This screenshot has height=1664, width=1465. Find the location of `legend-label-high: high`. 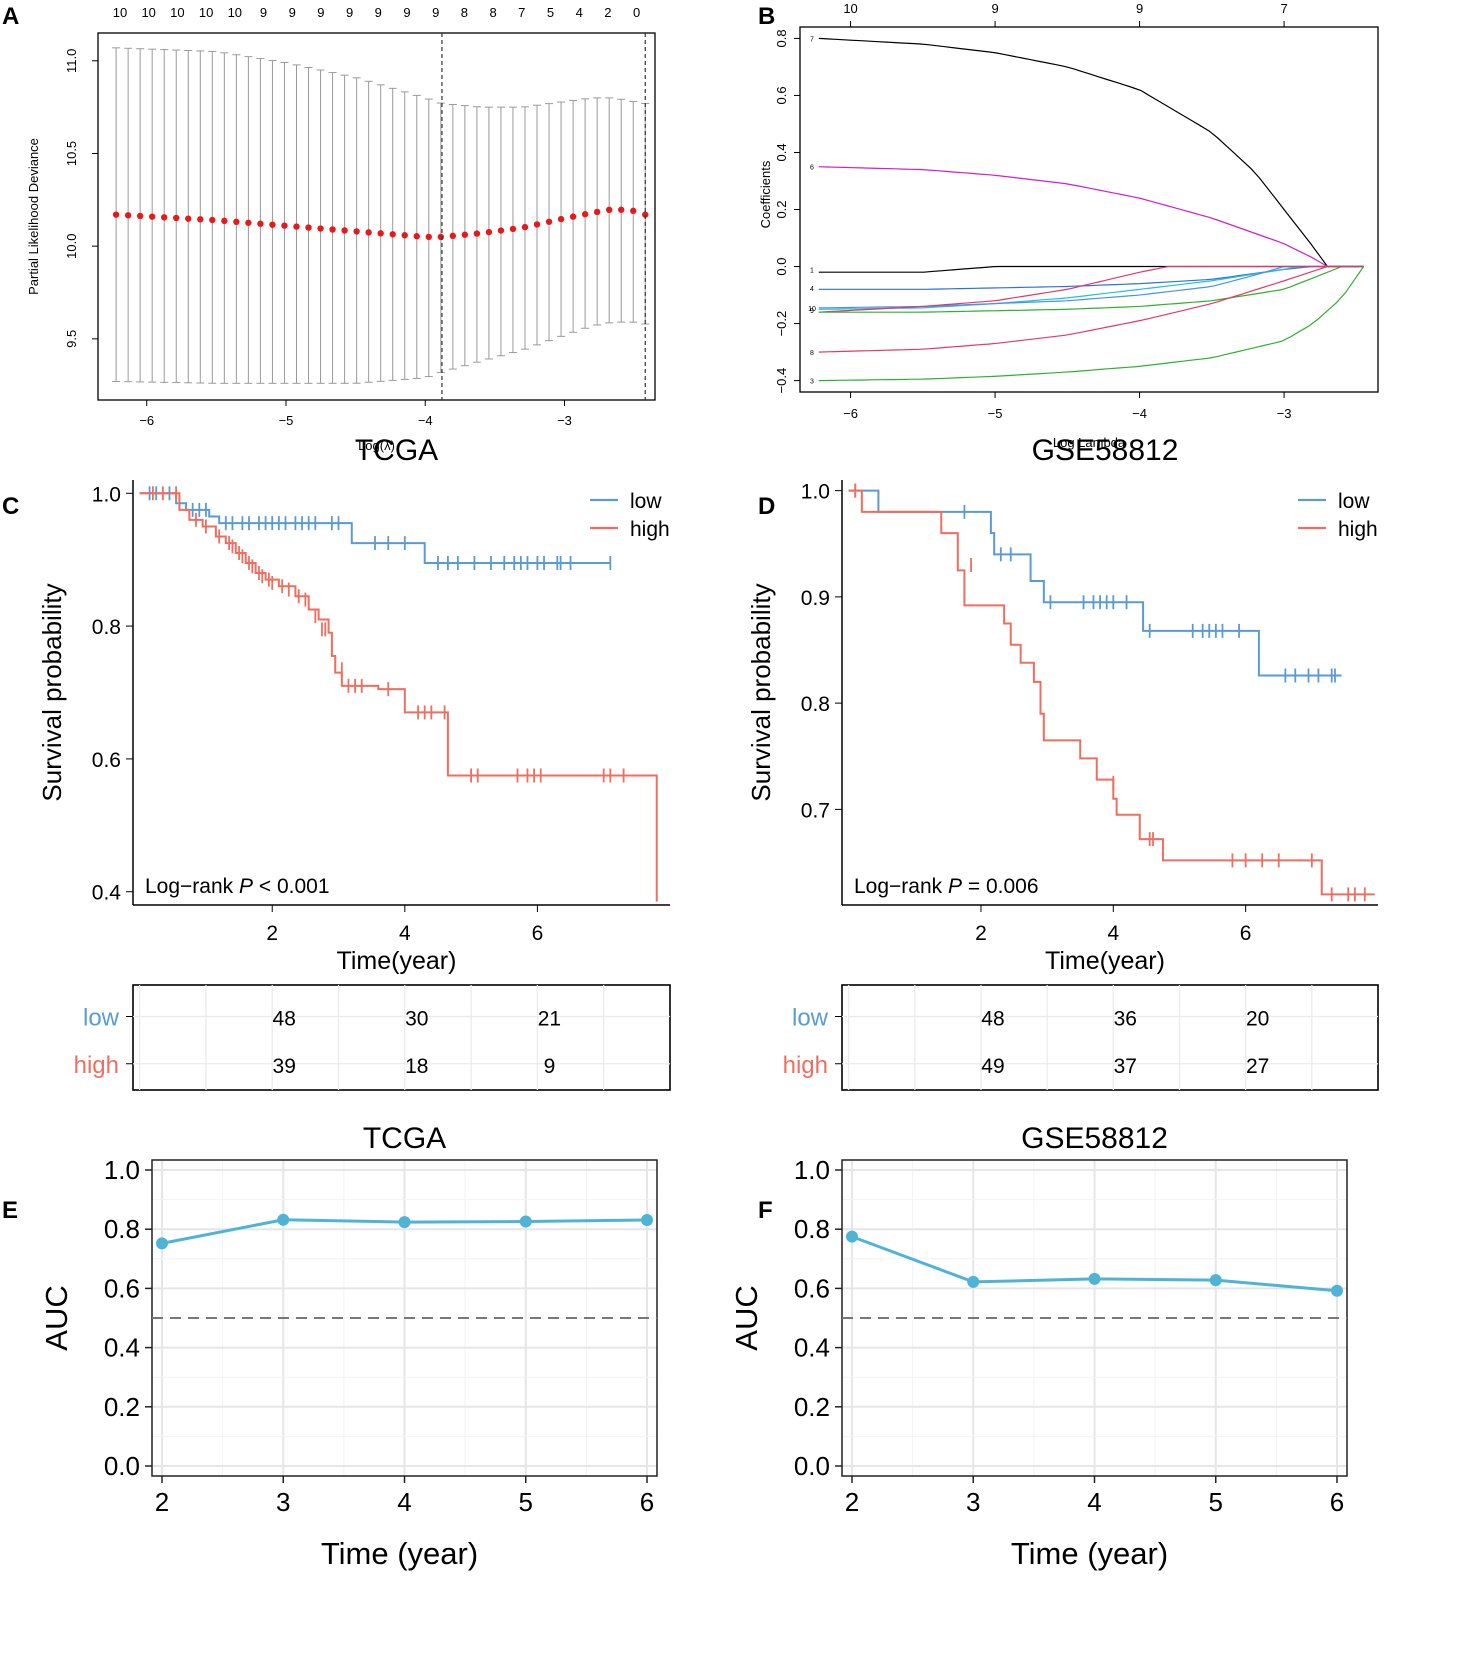

legend-label-high: high is located at coordinates (650, 529).